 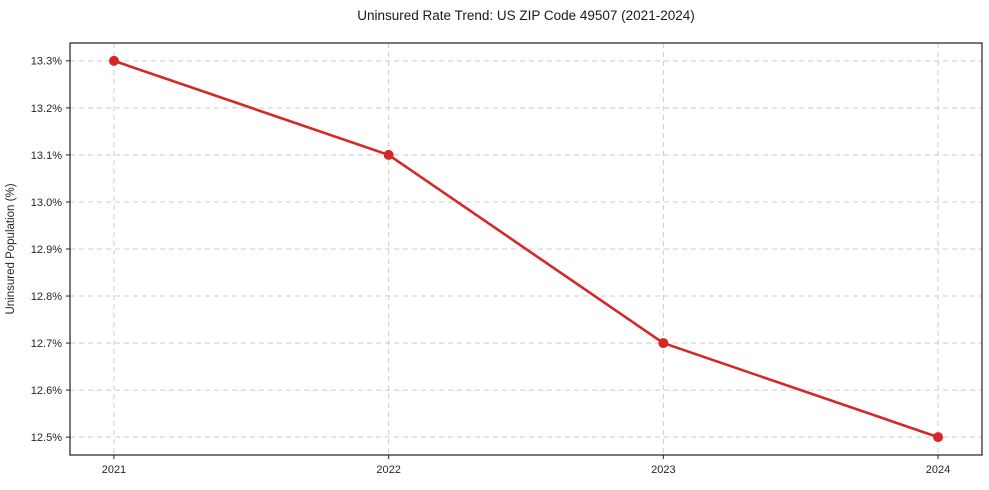 What do you see at coordinates (46, 203) in the screenshot?
I see `y-tick-label: 13.0%` at bounding box center [46, 203].